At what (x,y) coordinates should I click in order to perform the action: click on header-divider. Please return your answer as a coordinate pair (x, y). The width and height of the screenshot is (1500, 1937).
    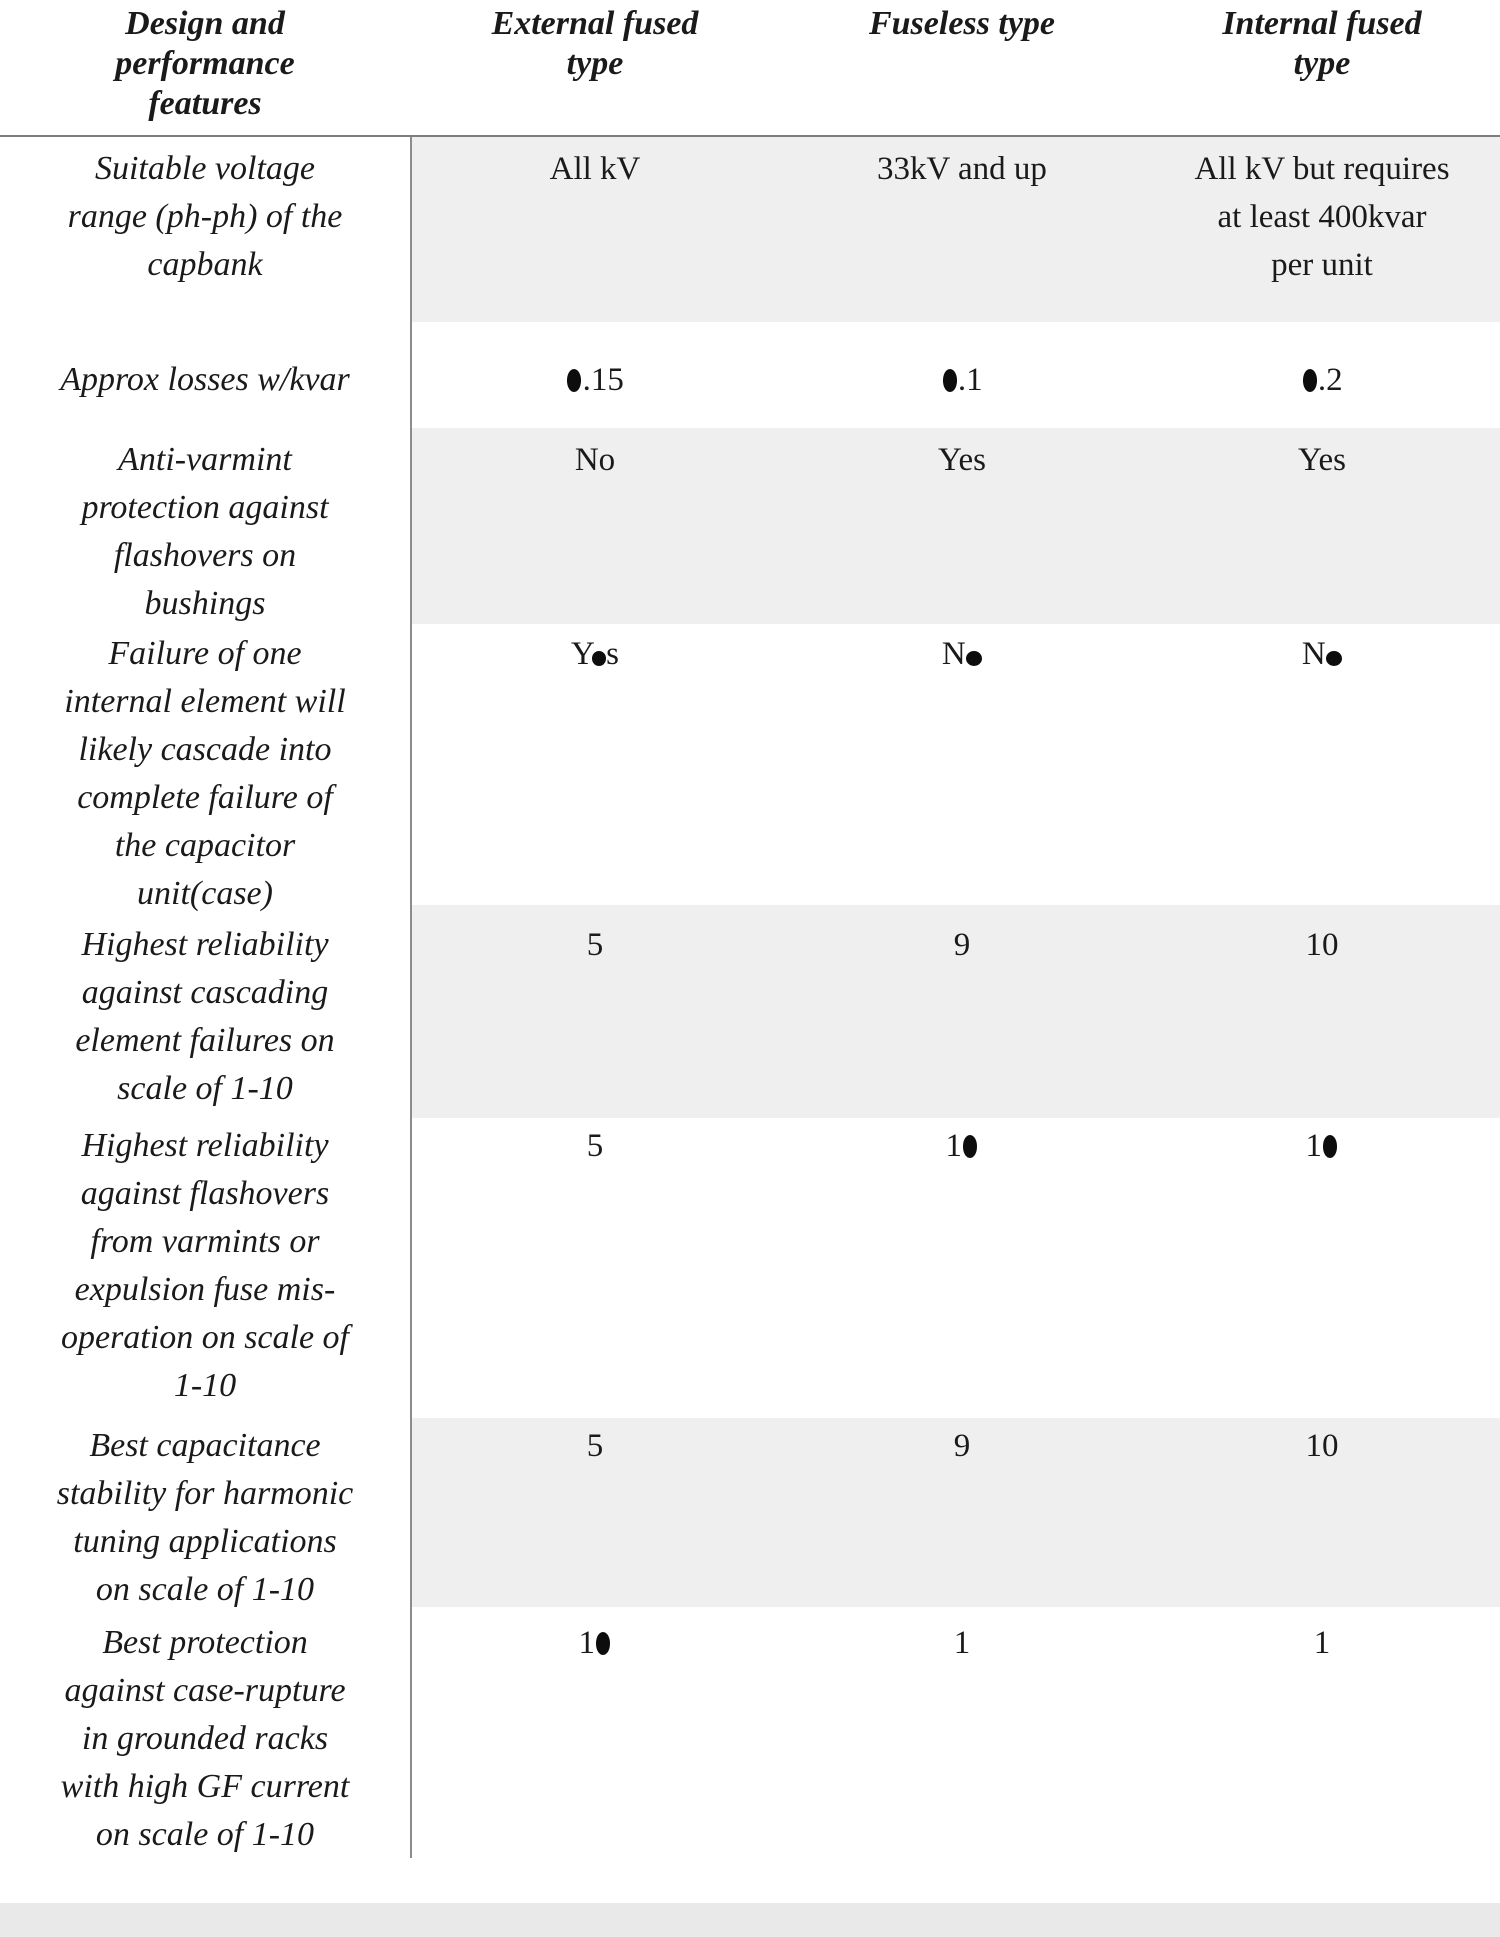
    Looking at the image, I should click on (750, 136).